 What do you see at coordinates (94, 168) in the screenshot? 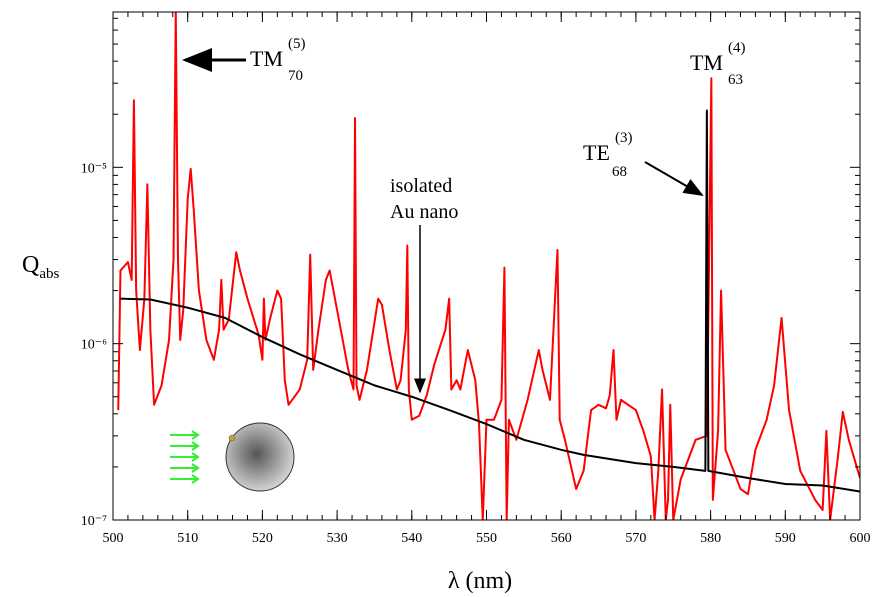
I see `y-tick-label: 10⁻⁵` at bounding box center [94, 168].